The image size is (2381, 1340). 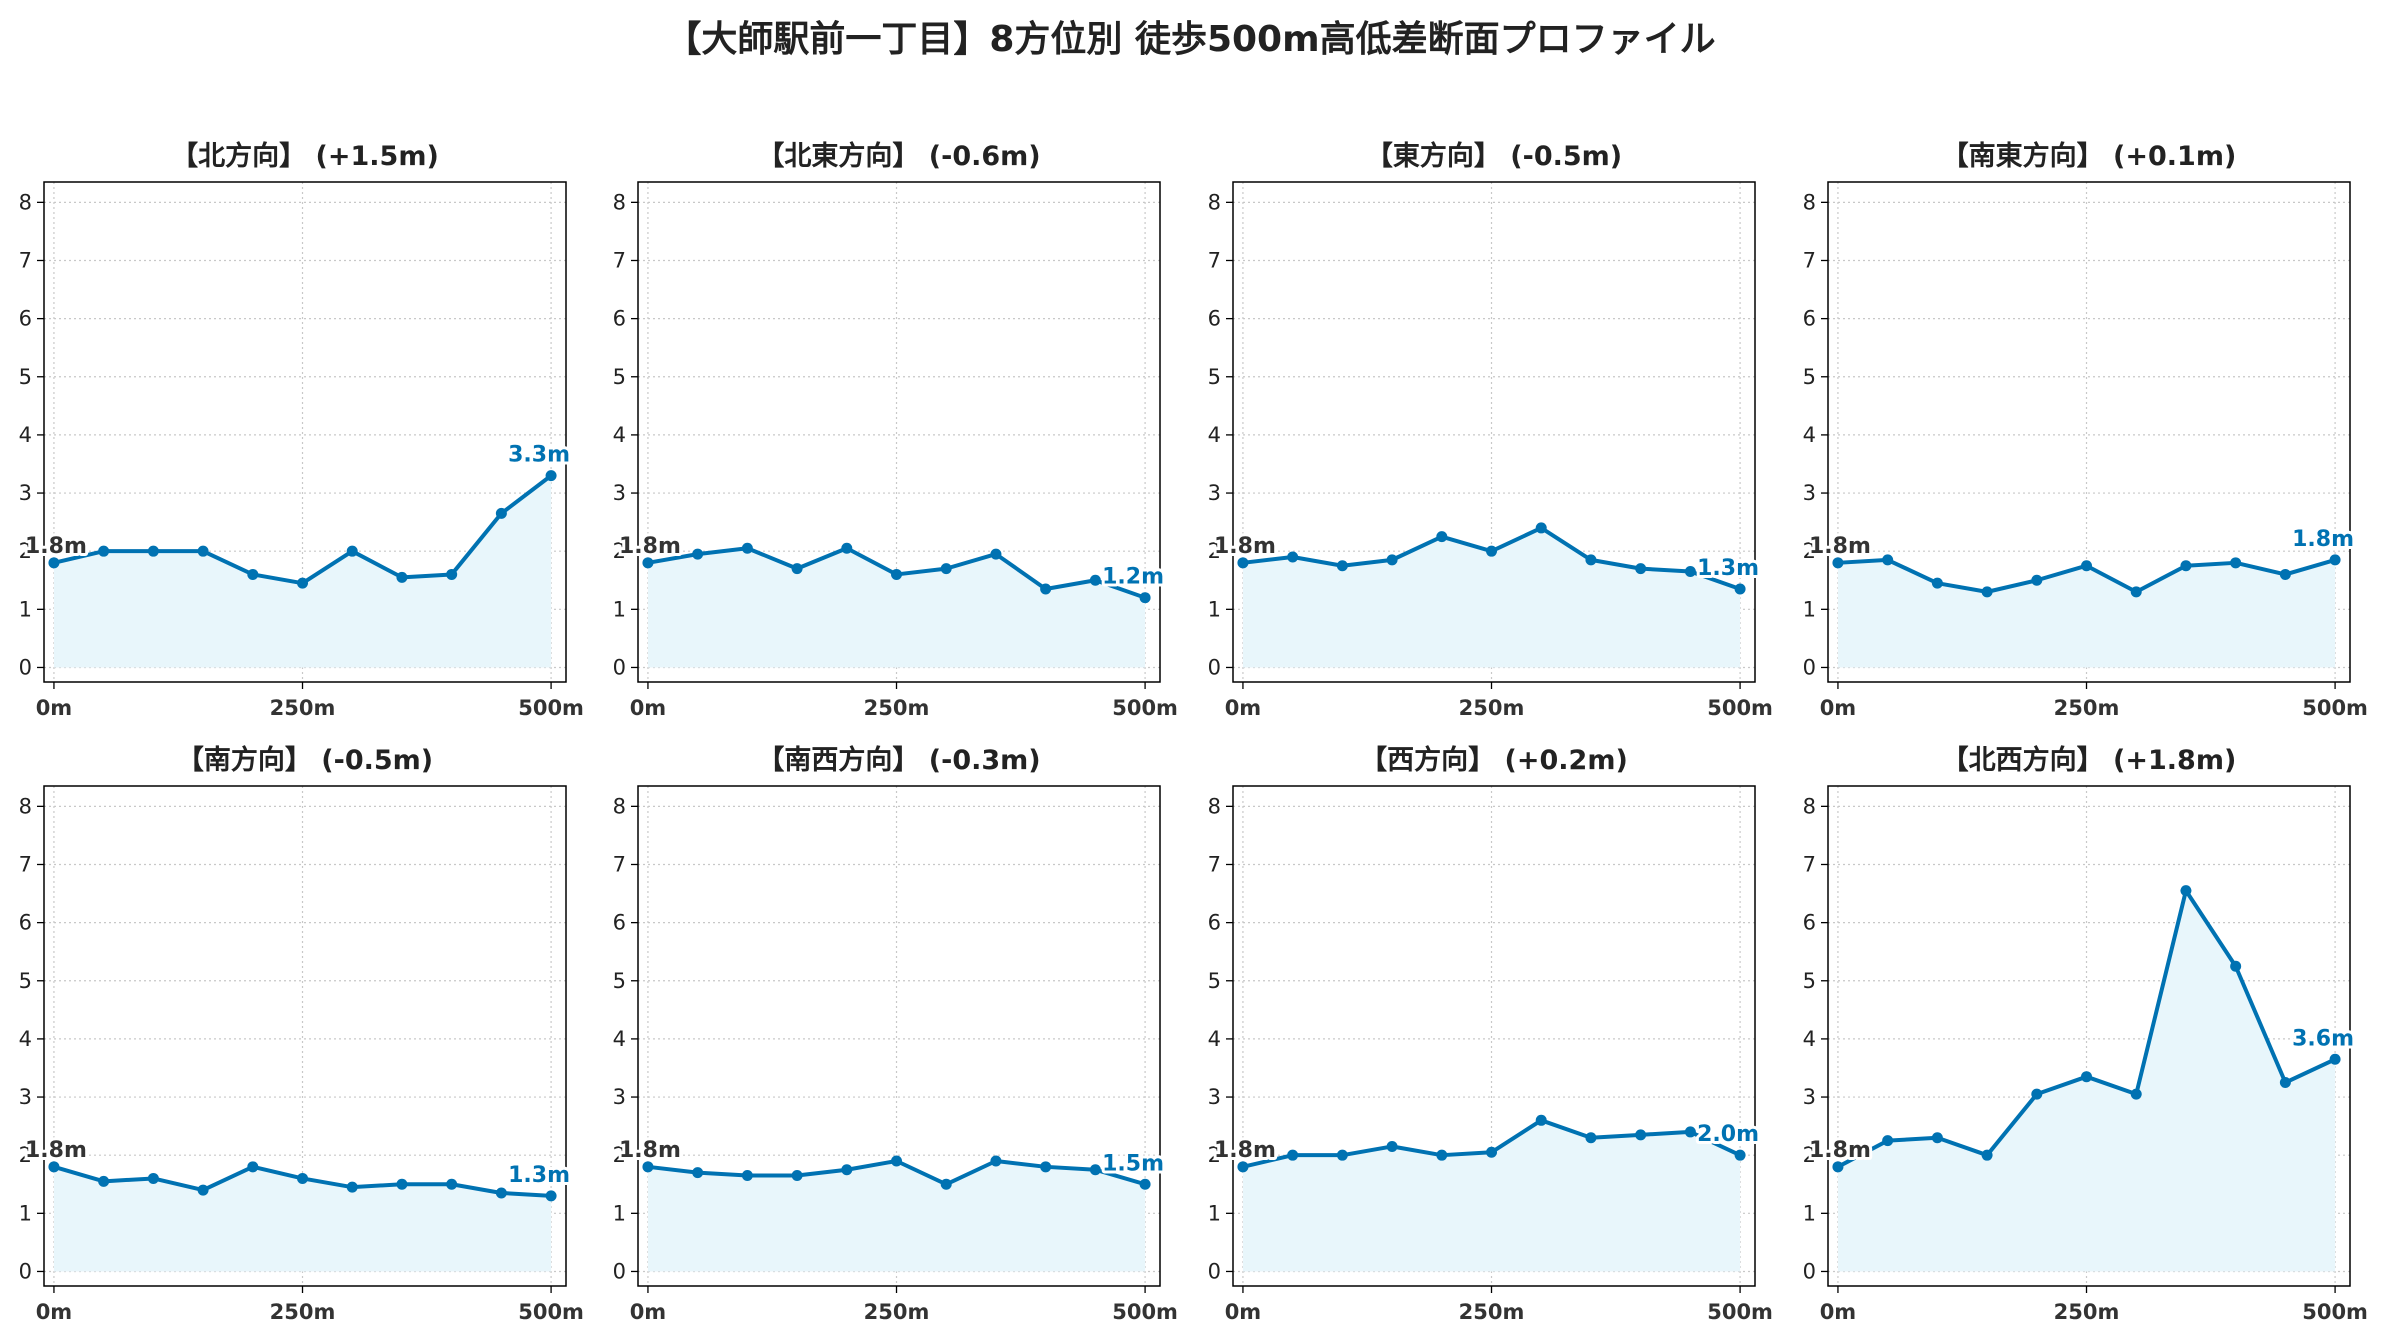 I want to click on end-elevation-label: 1.8m, so click(x=2323, y=539).